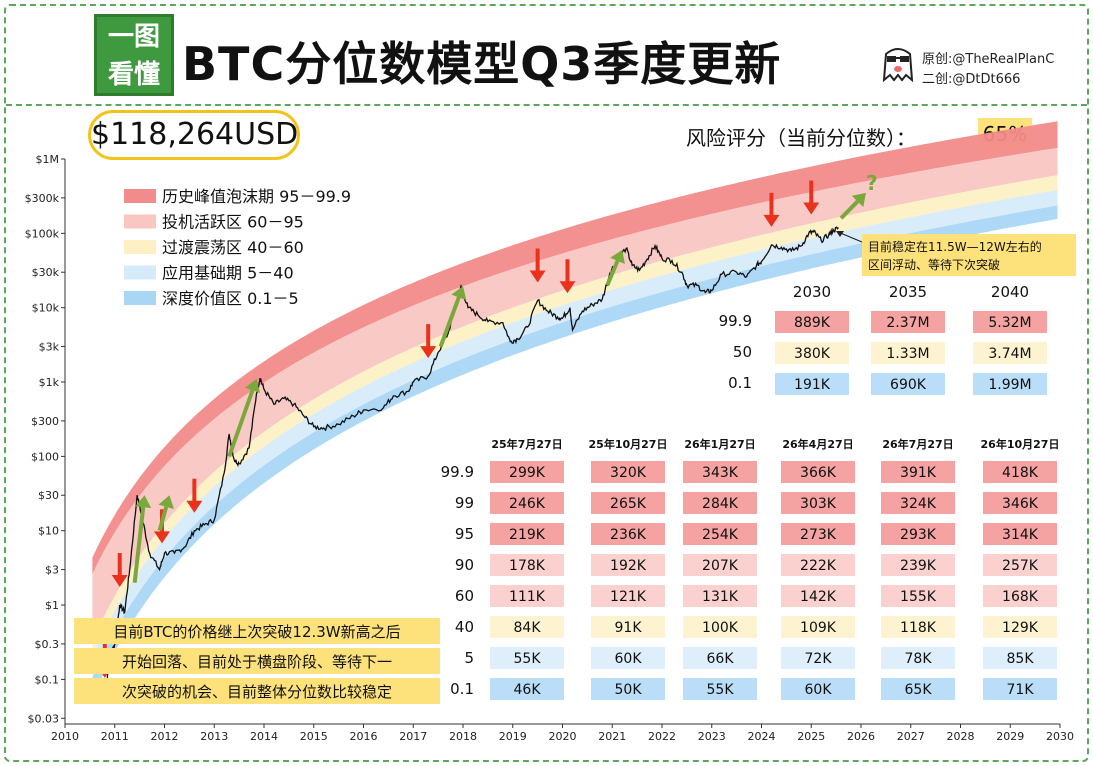 This screenshot has height=766, width=1093. What do you see at coordinates (918, 473) in the screenshot?
I see `quarter-cell: 391K` at bounding box center [918, 473].